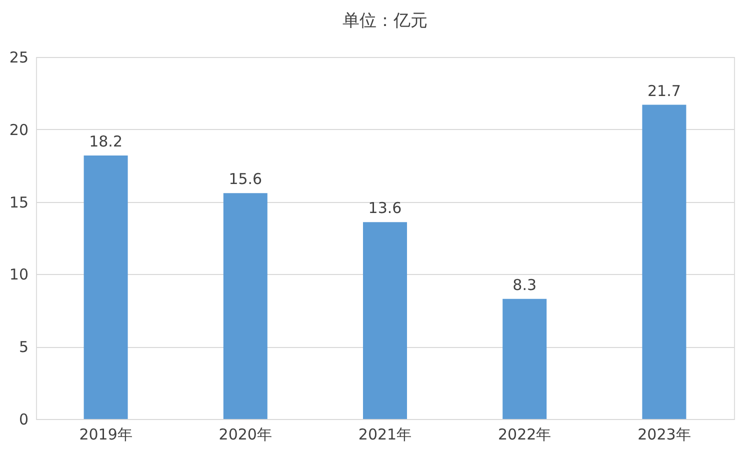 The height and width of the screenshot is (452, 752). I want to click on y-tick-label: 0, so click(23, 419).